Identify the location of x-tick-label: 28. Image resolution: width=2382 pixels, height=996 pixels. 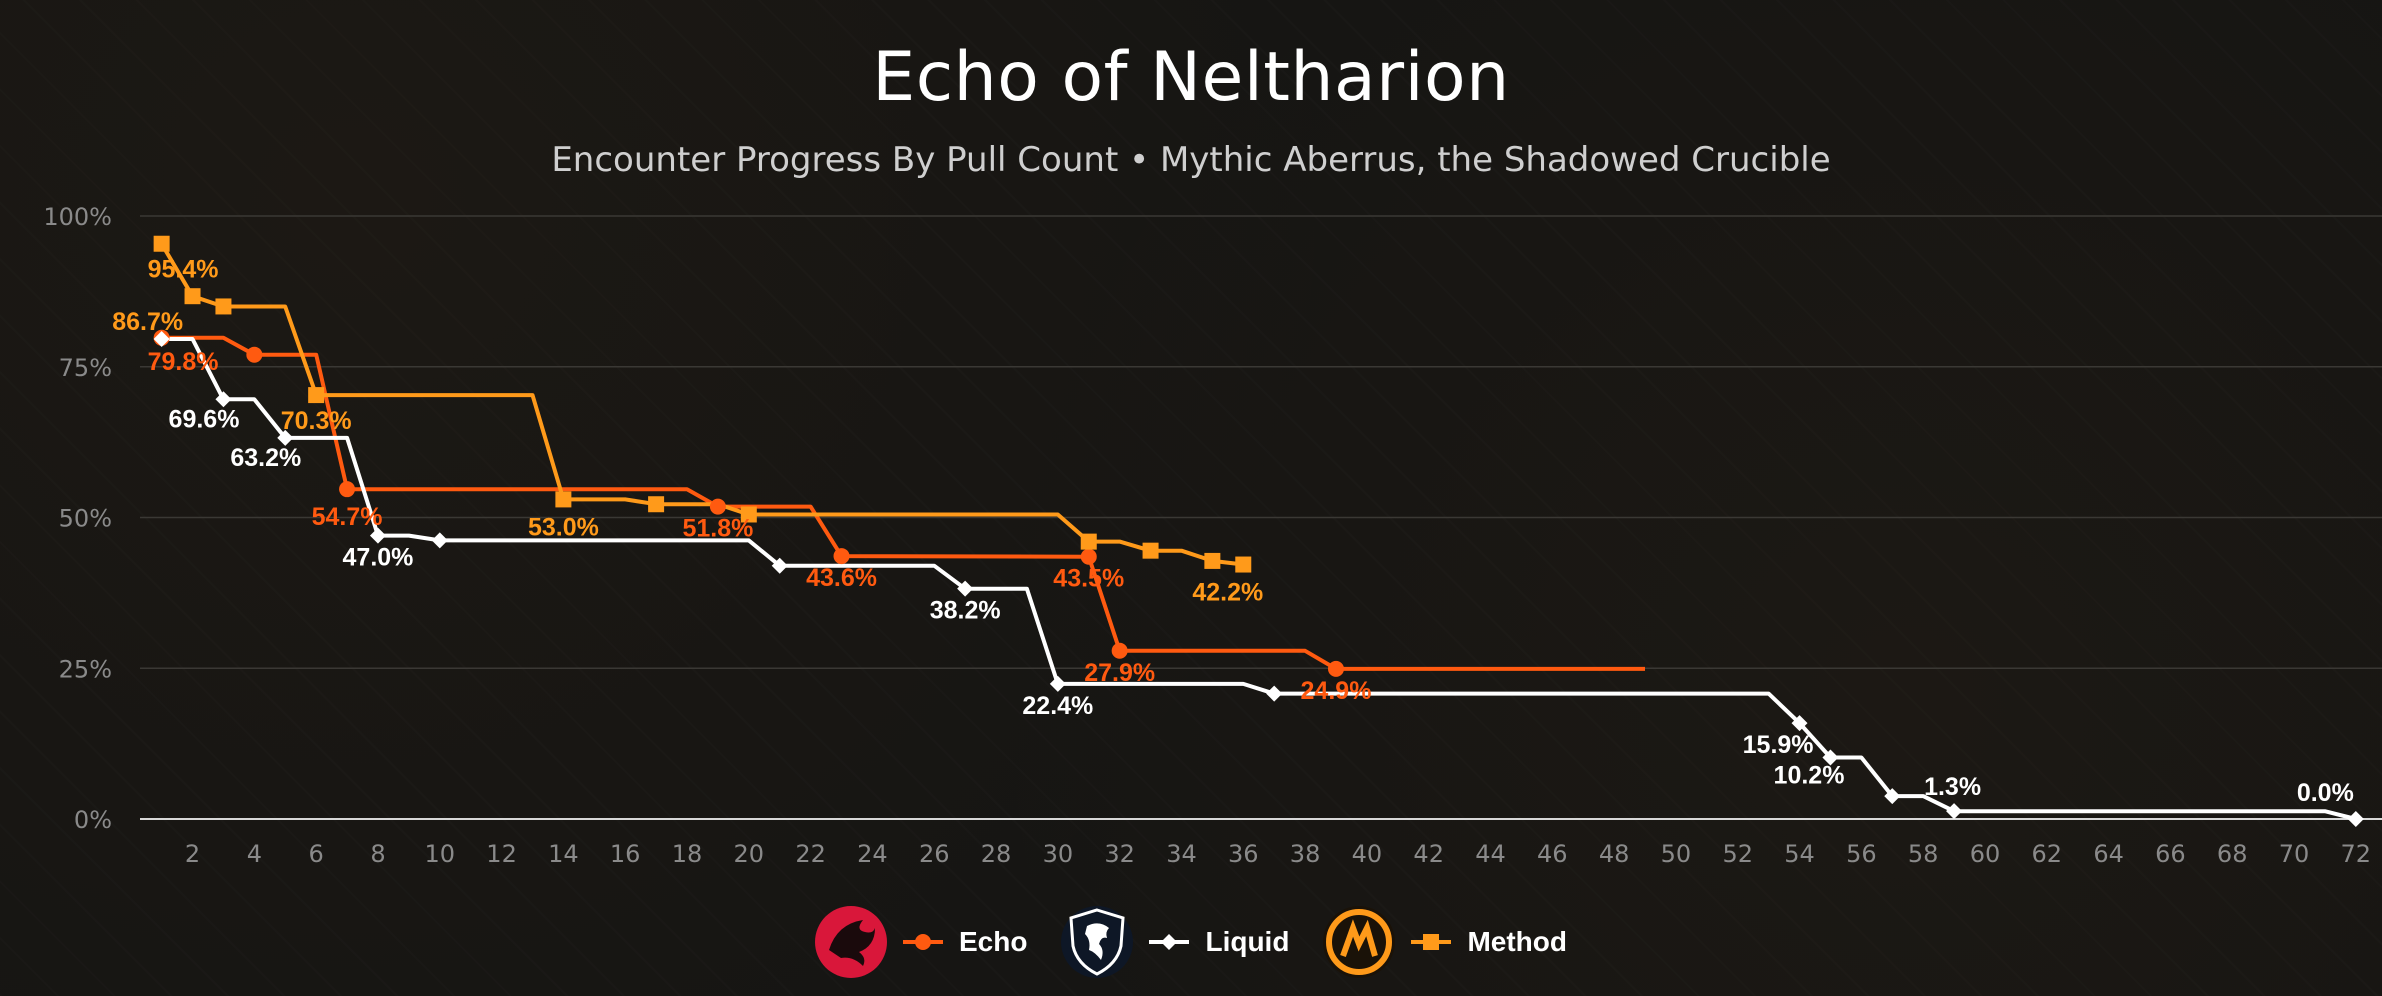
(996, 854).